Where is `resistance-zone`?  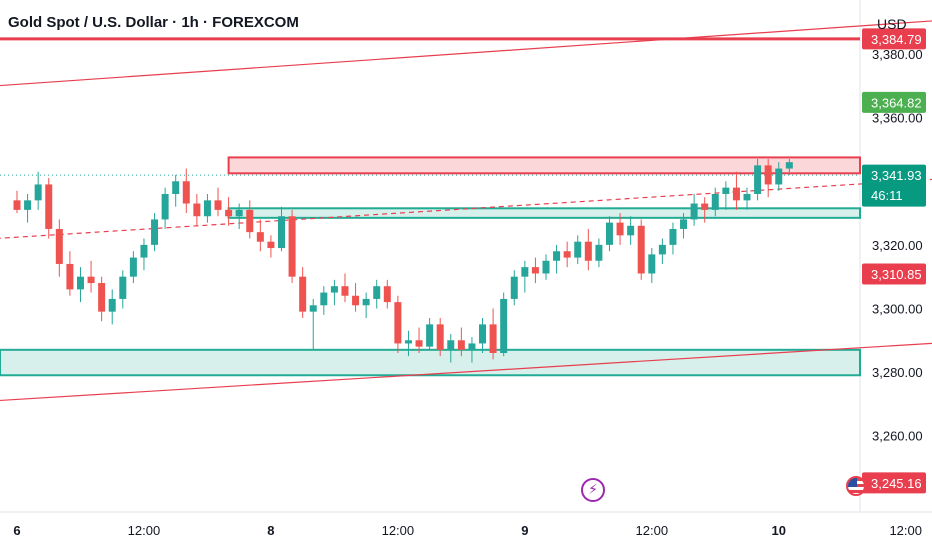 resistance-zone is located at coordinates (544, 165).